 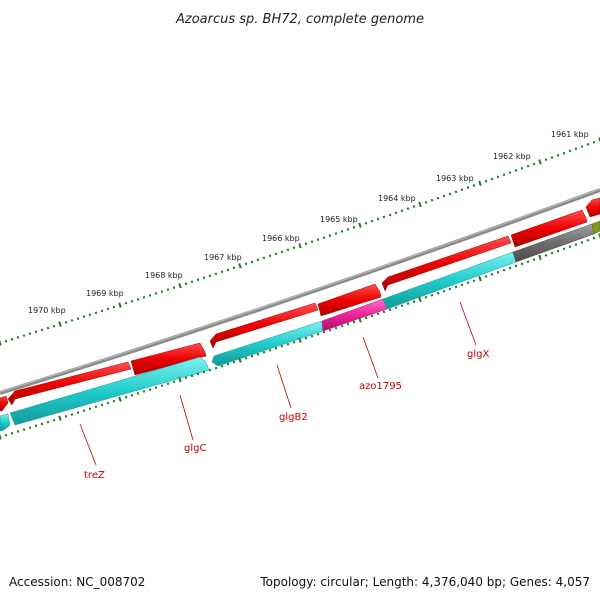 What do you see at coordinates (380, 386) in the screenshot?
I see `gene-label-azo1795: azo1795` at bounding box center [380, 386].